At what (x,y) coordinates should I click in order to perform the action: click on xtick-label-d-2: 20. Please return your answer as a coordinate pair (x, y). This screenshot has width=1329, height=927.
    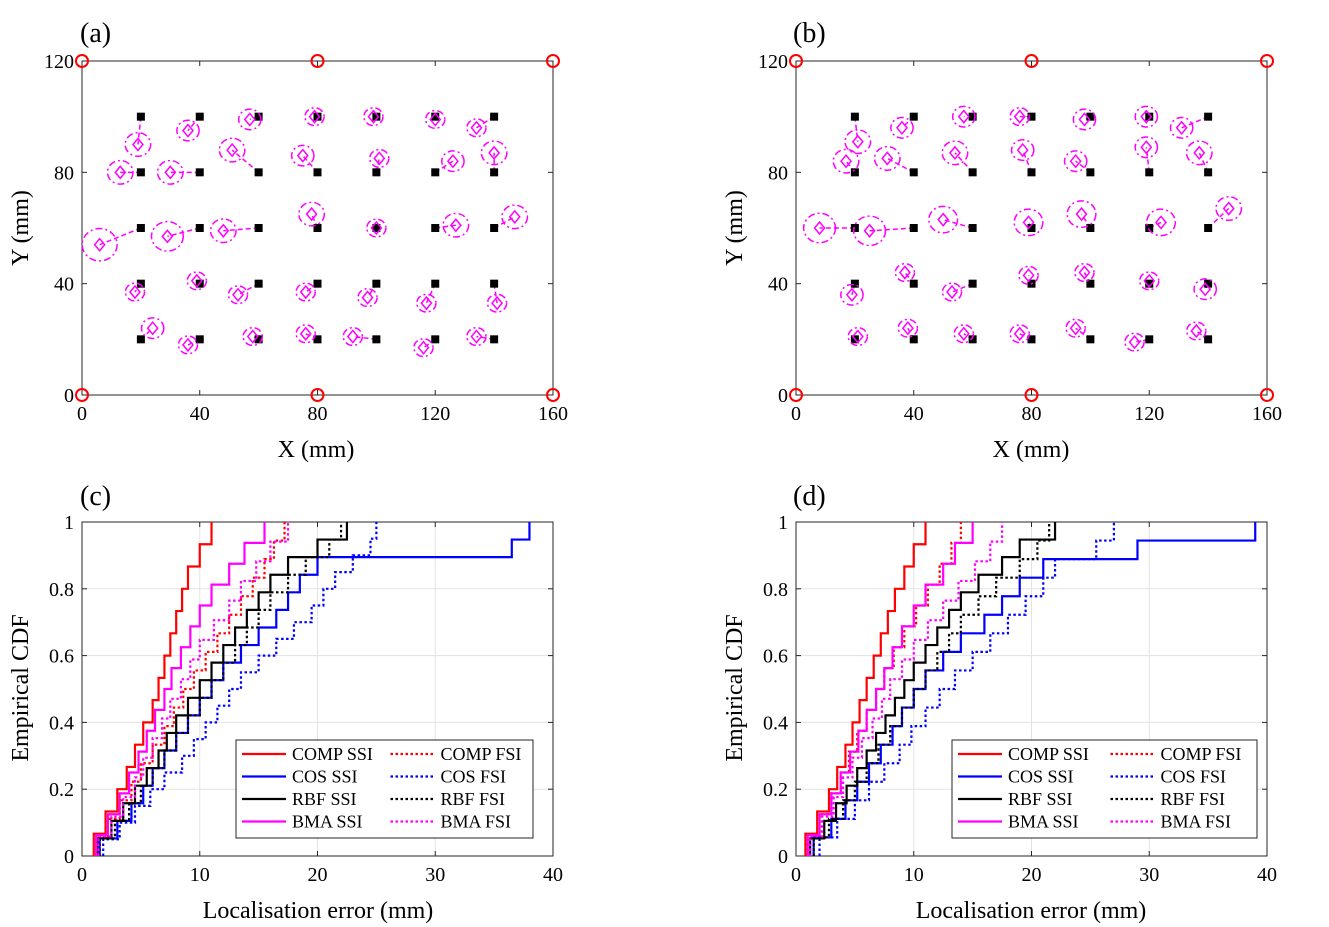
    Looking at the image, I should click on (1032, 875).